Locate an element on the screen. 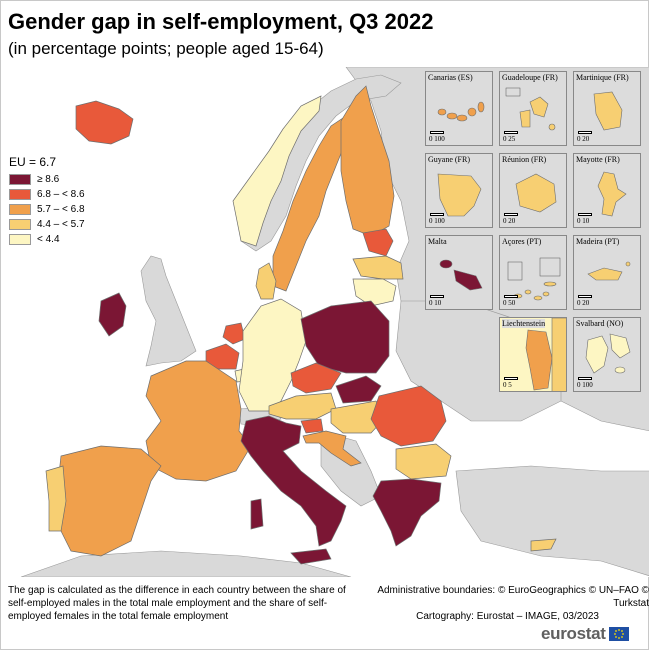 Image resolution: width=649 pixels, height=650 pixels. inset-mayotte-map is located at coordinates (612, 194).